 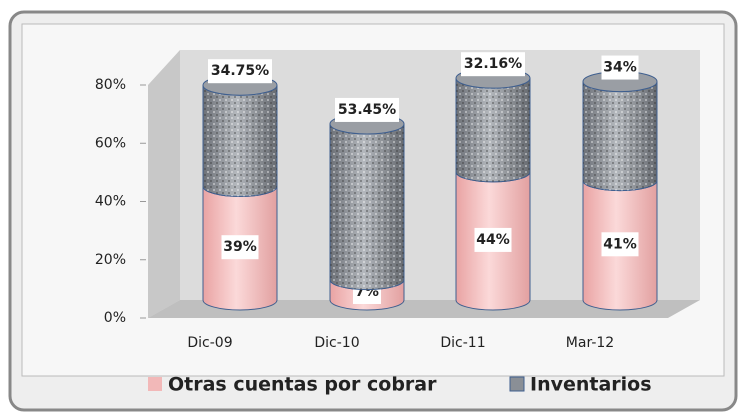 I want to click on value-label: 34%, so click(x=620, y=68).